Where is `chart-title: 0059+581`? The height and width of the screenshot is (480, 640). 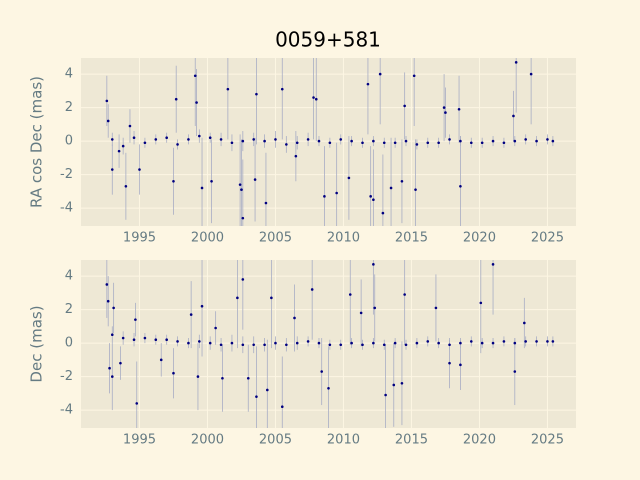 chart-title: 0059+581 is located at coordinates (328, 40).